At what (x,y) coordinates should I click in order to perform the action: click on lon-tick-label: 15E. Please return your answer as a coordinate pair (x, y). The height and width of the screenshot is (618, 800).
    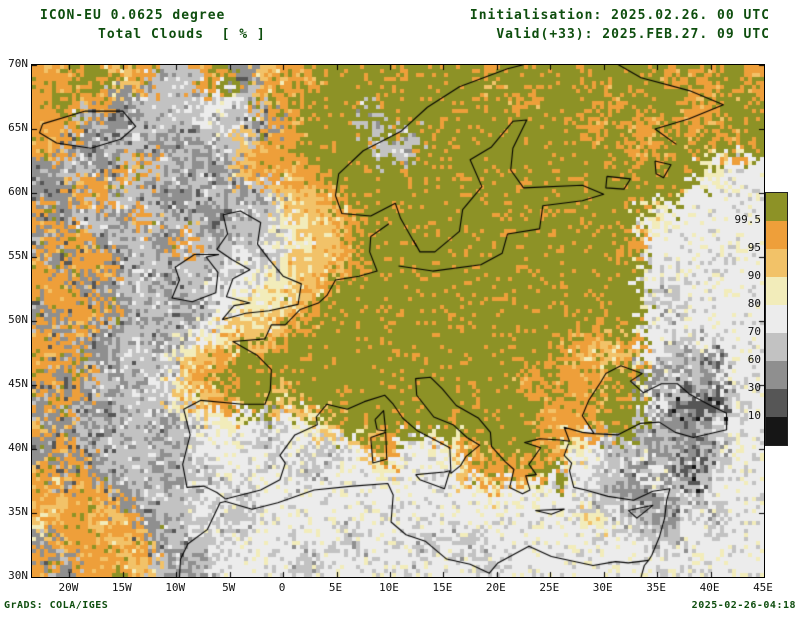
    Looking at the image, I should click on (442, 587).